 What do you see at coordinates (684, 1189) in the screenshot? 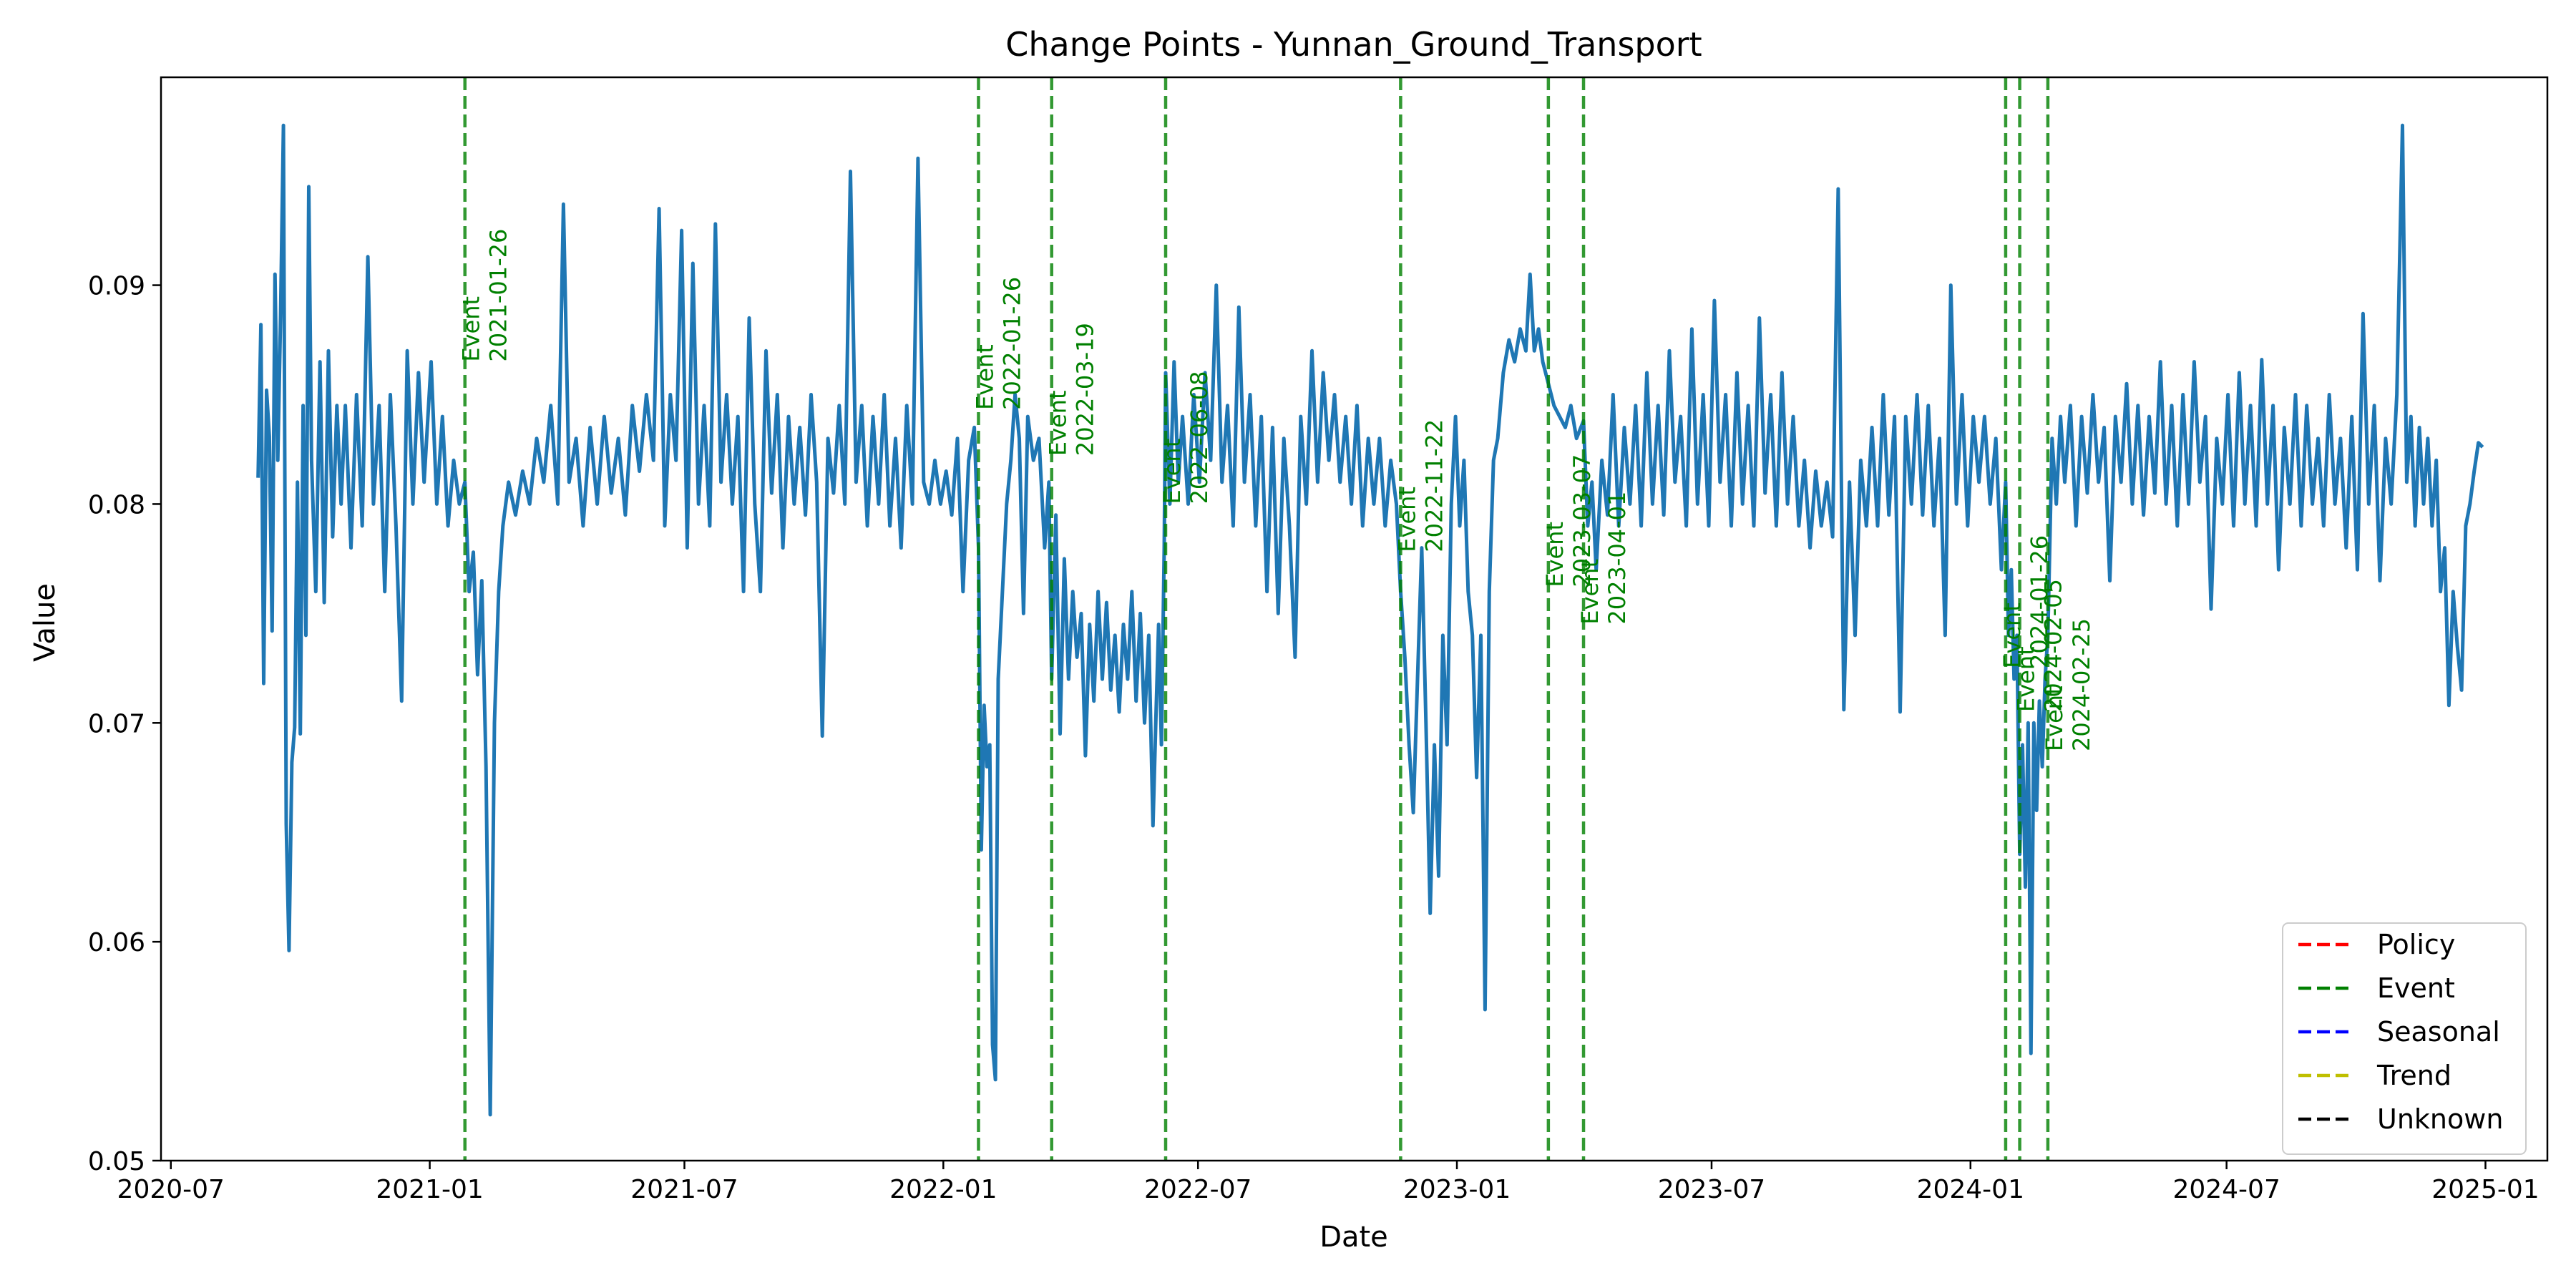
I see `x-tick-label: 2021-07` at bounding box center [684, 1189].